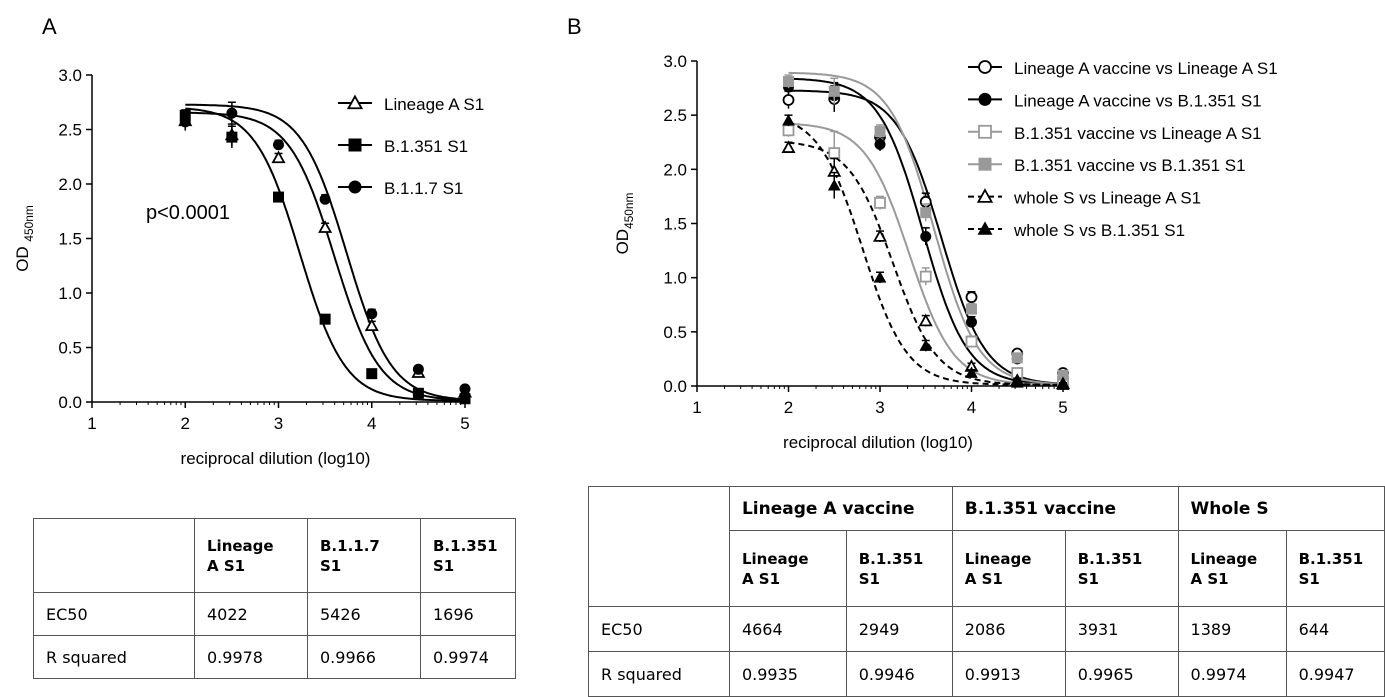  Describe the element at coordinates (70, 75) in the screenshot. I see `y-tick-label: 3.0` at that location.